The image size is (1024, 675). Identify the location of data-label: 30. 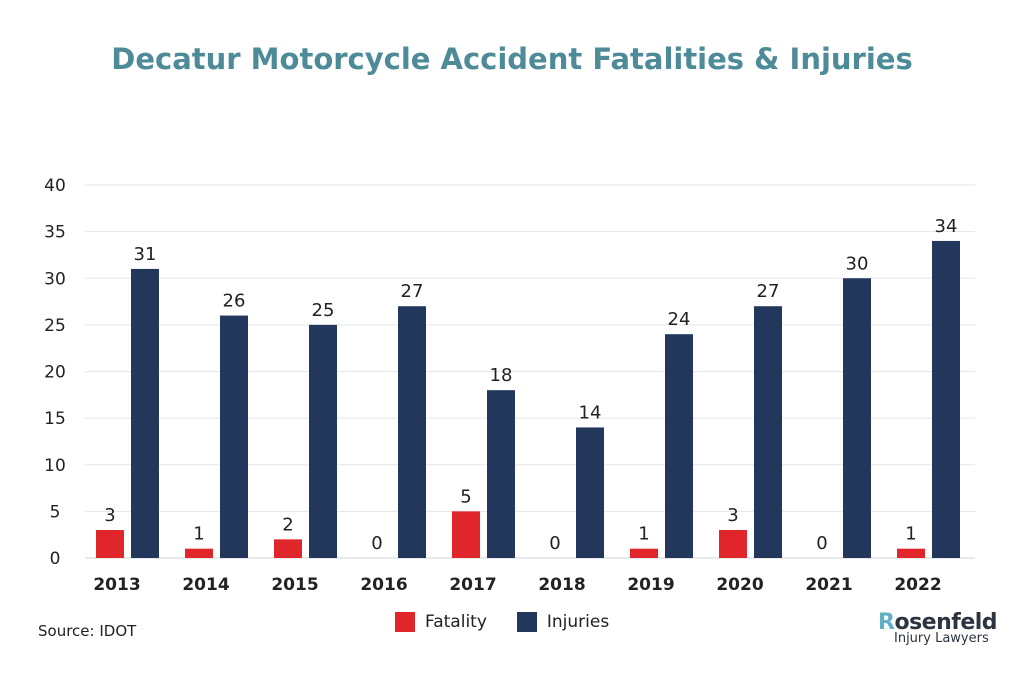
(857, 263).